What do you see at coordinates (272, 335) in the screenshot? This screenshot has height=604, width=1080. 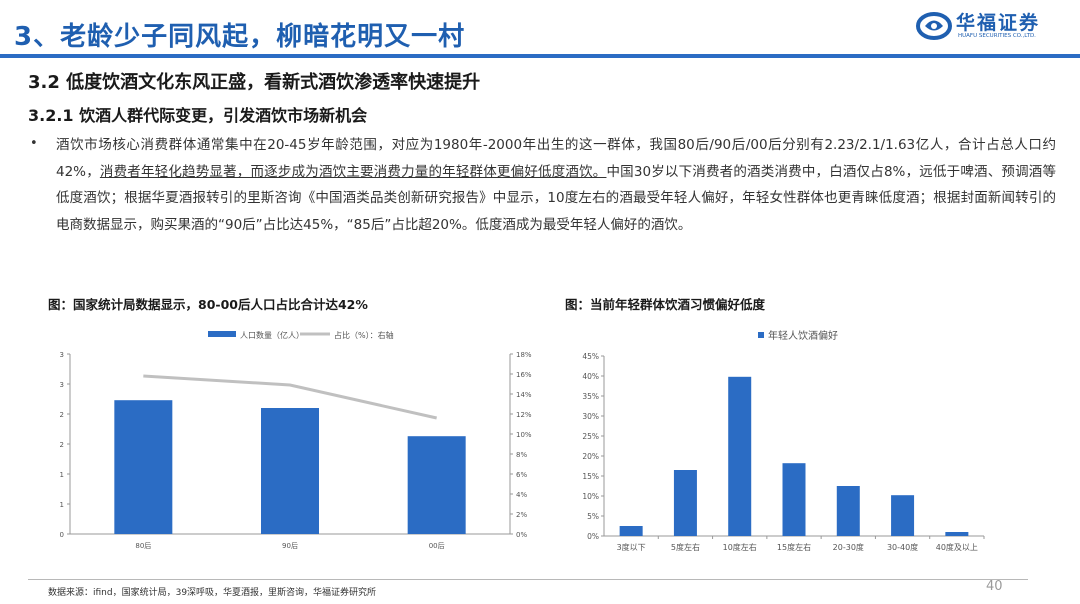 I see `legend-label-population: 人口数量（亿人）` at bounding box center [272, 335].